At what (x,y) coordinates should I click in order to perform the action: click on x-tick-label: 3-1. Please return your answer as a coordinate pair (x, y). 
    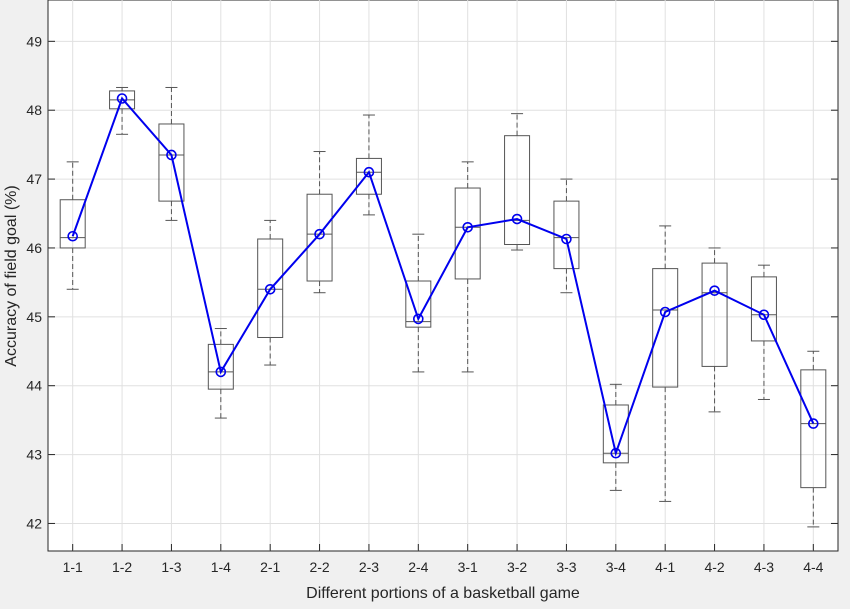
    Looking at the image, I should click on (468, 567).